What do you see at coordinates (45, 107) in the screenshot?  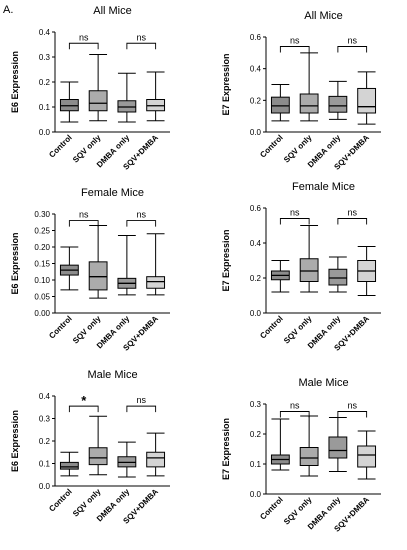 I see `y-tick-label: 0.1` at bounding box center [45, 107].